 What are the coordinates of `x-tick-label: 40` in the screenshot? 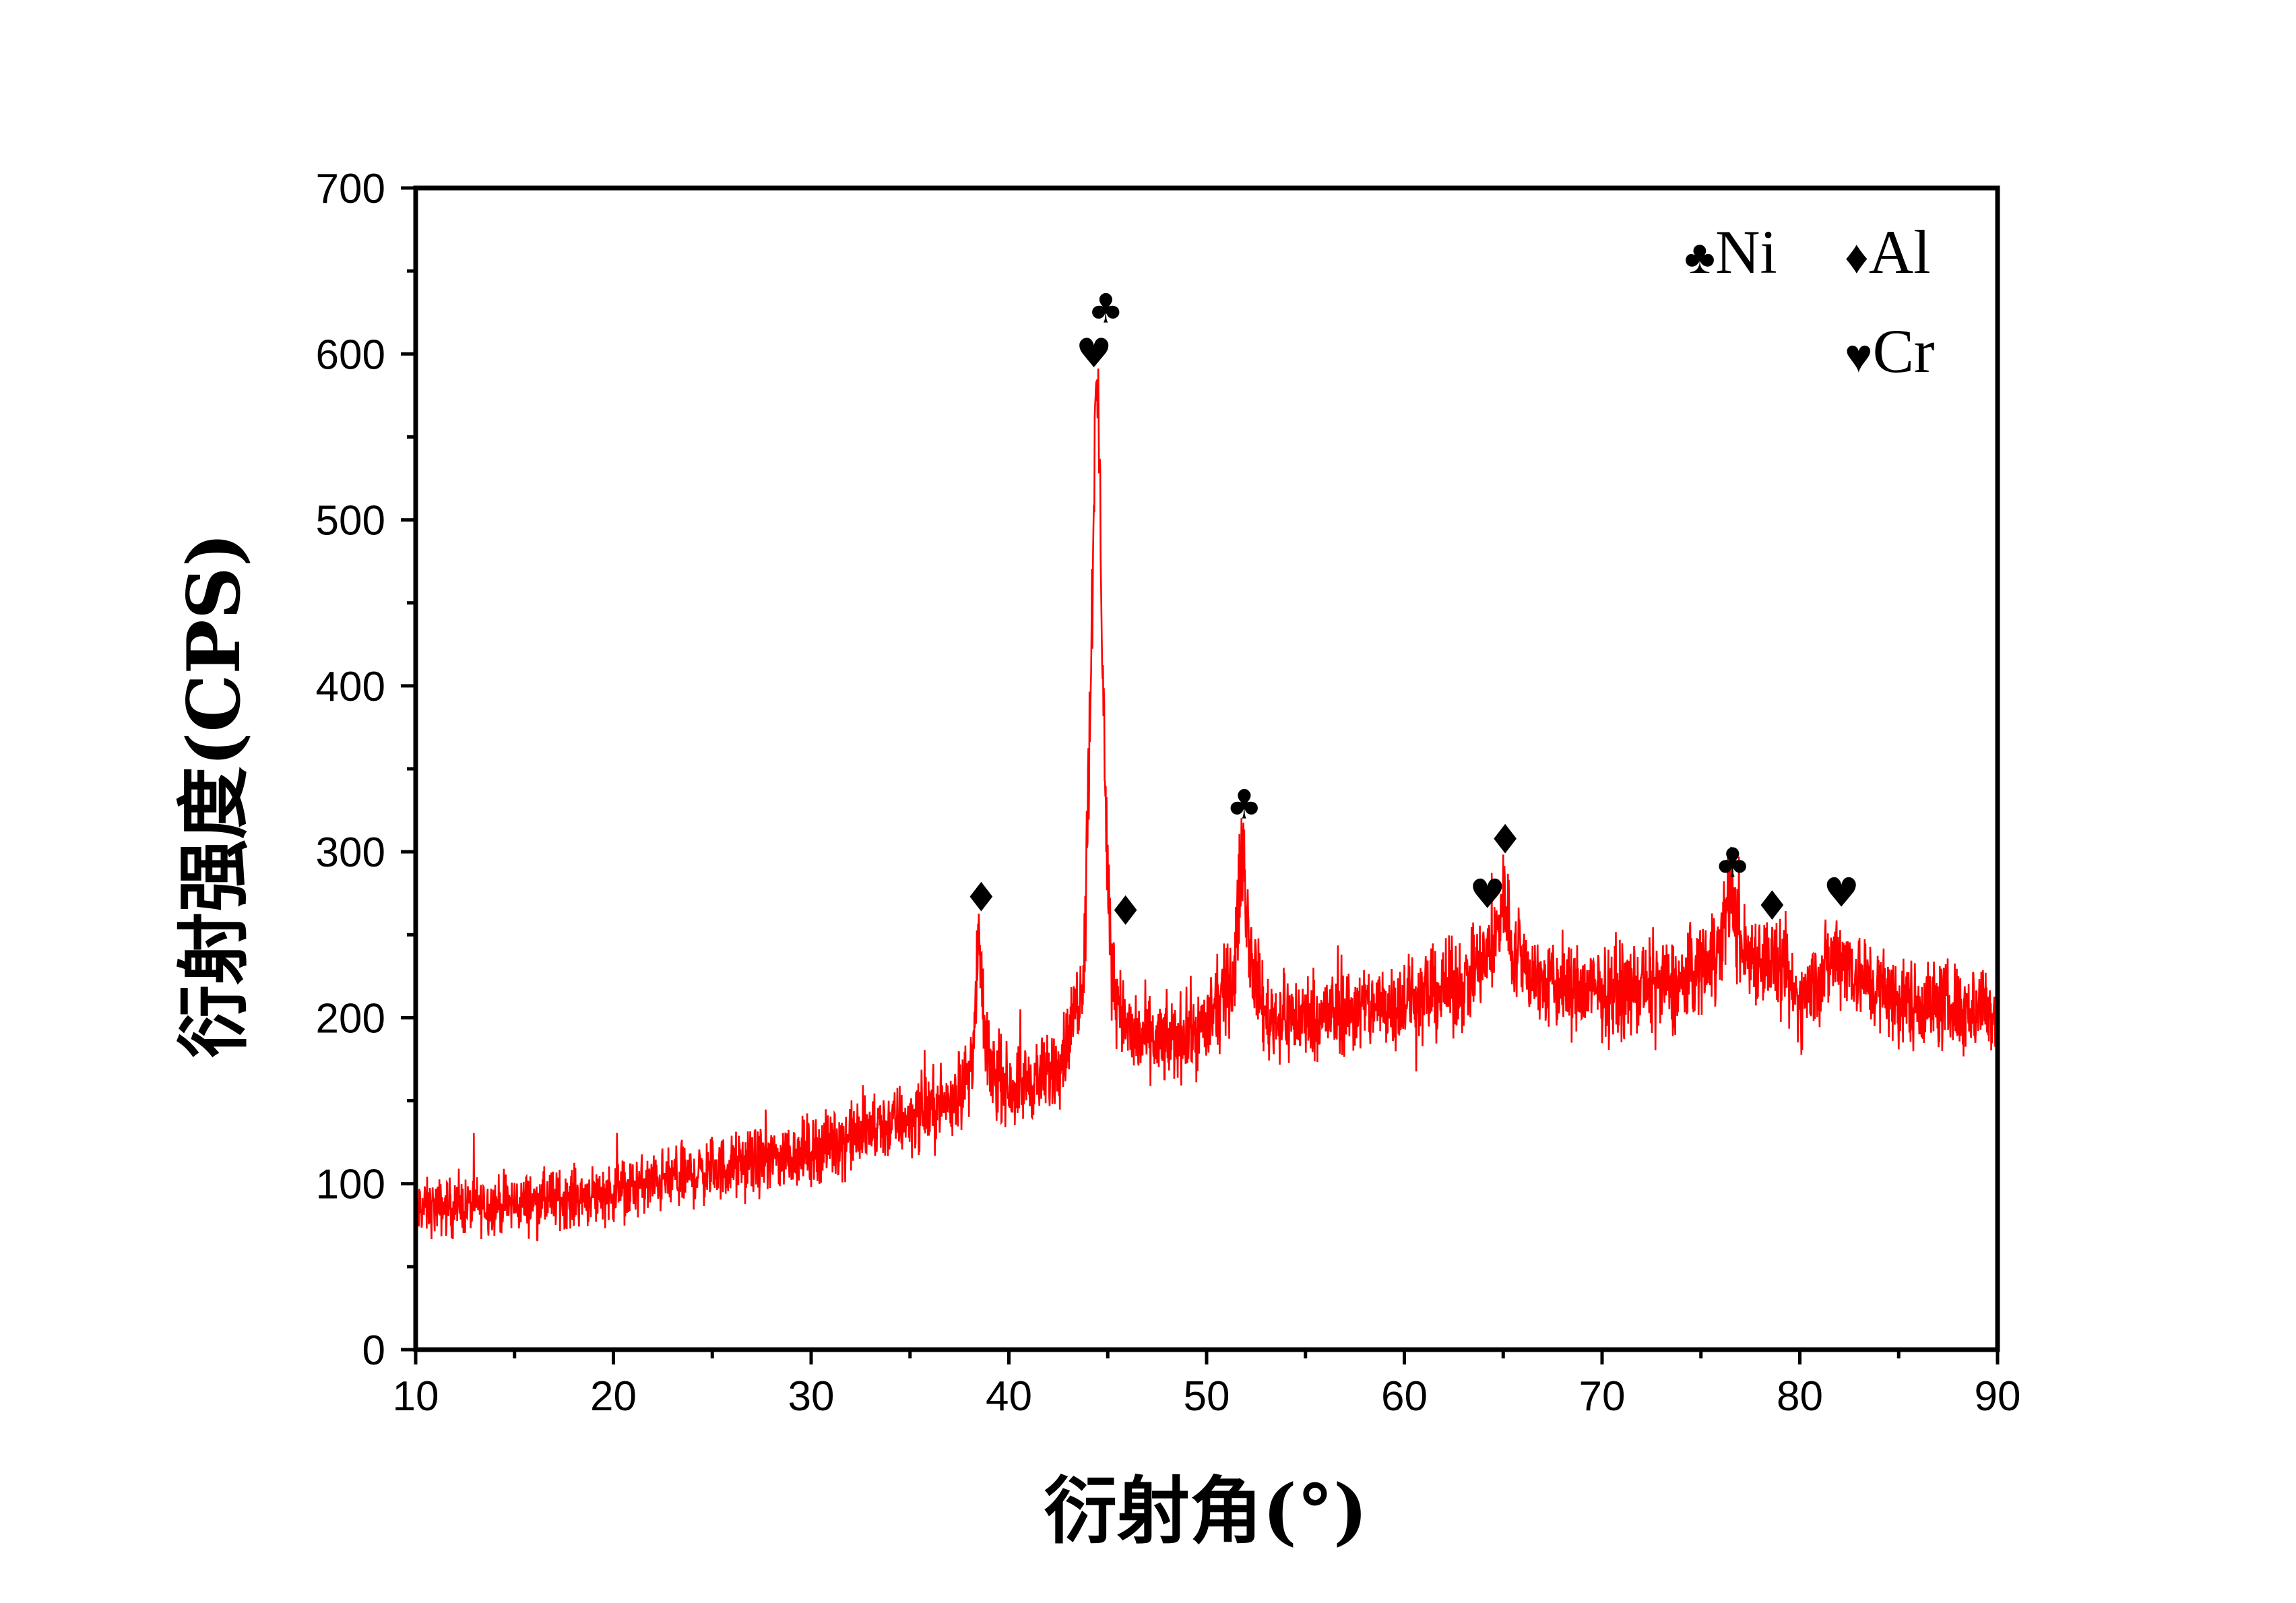 It's located at (1009, 1396).